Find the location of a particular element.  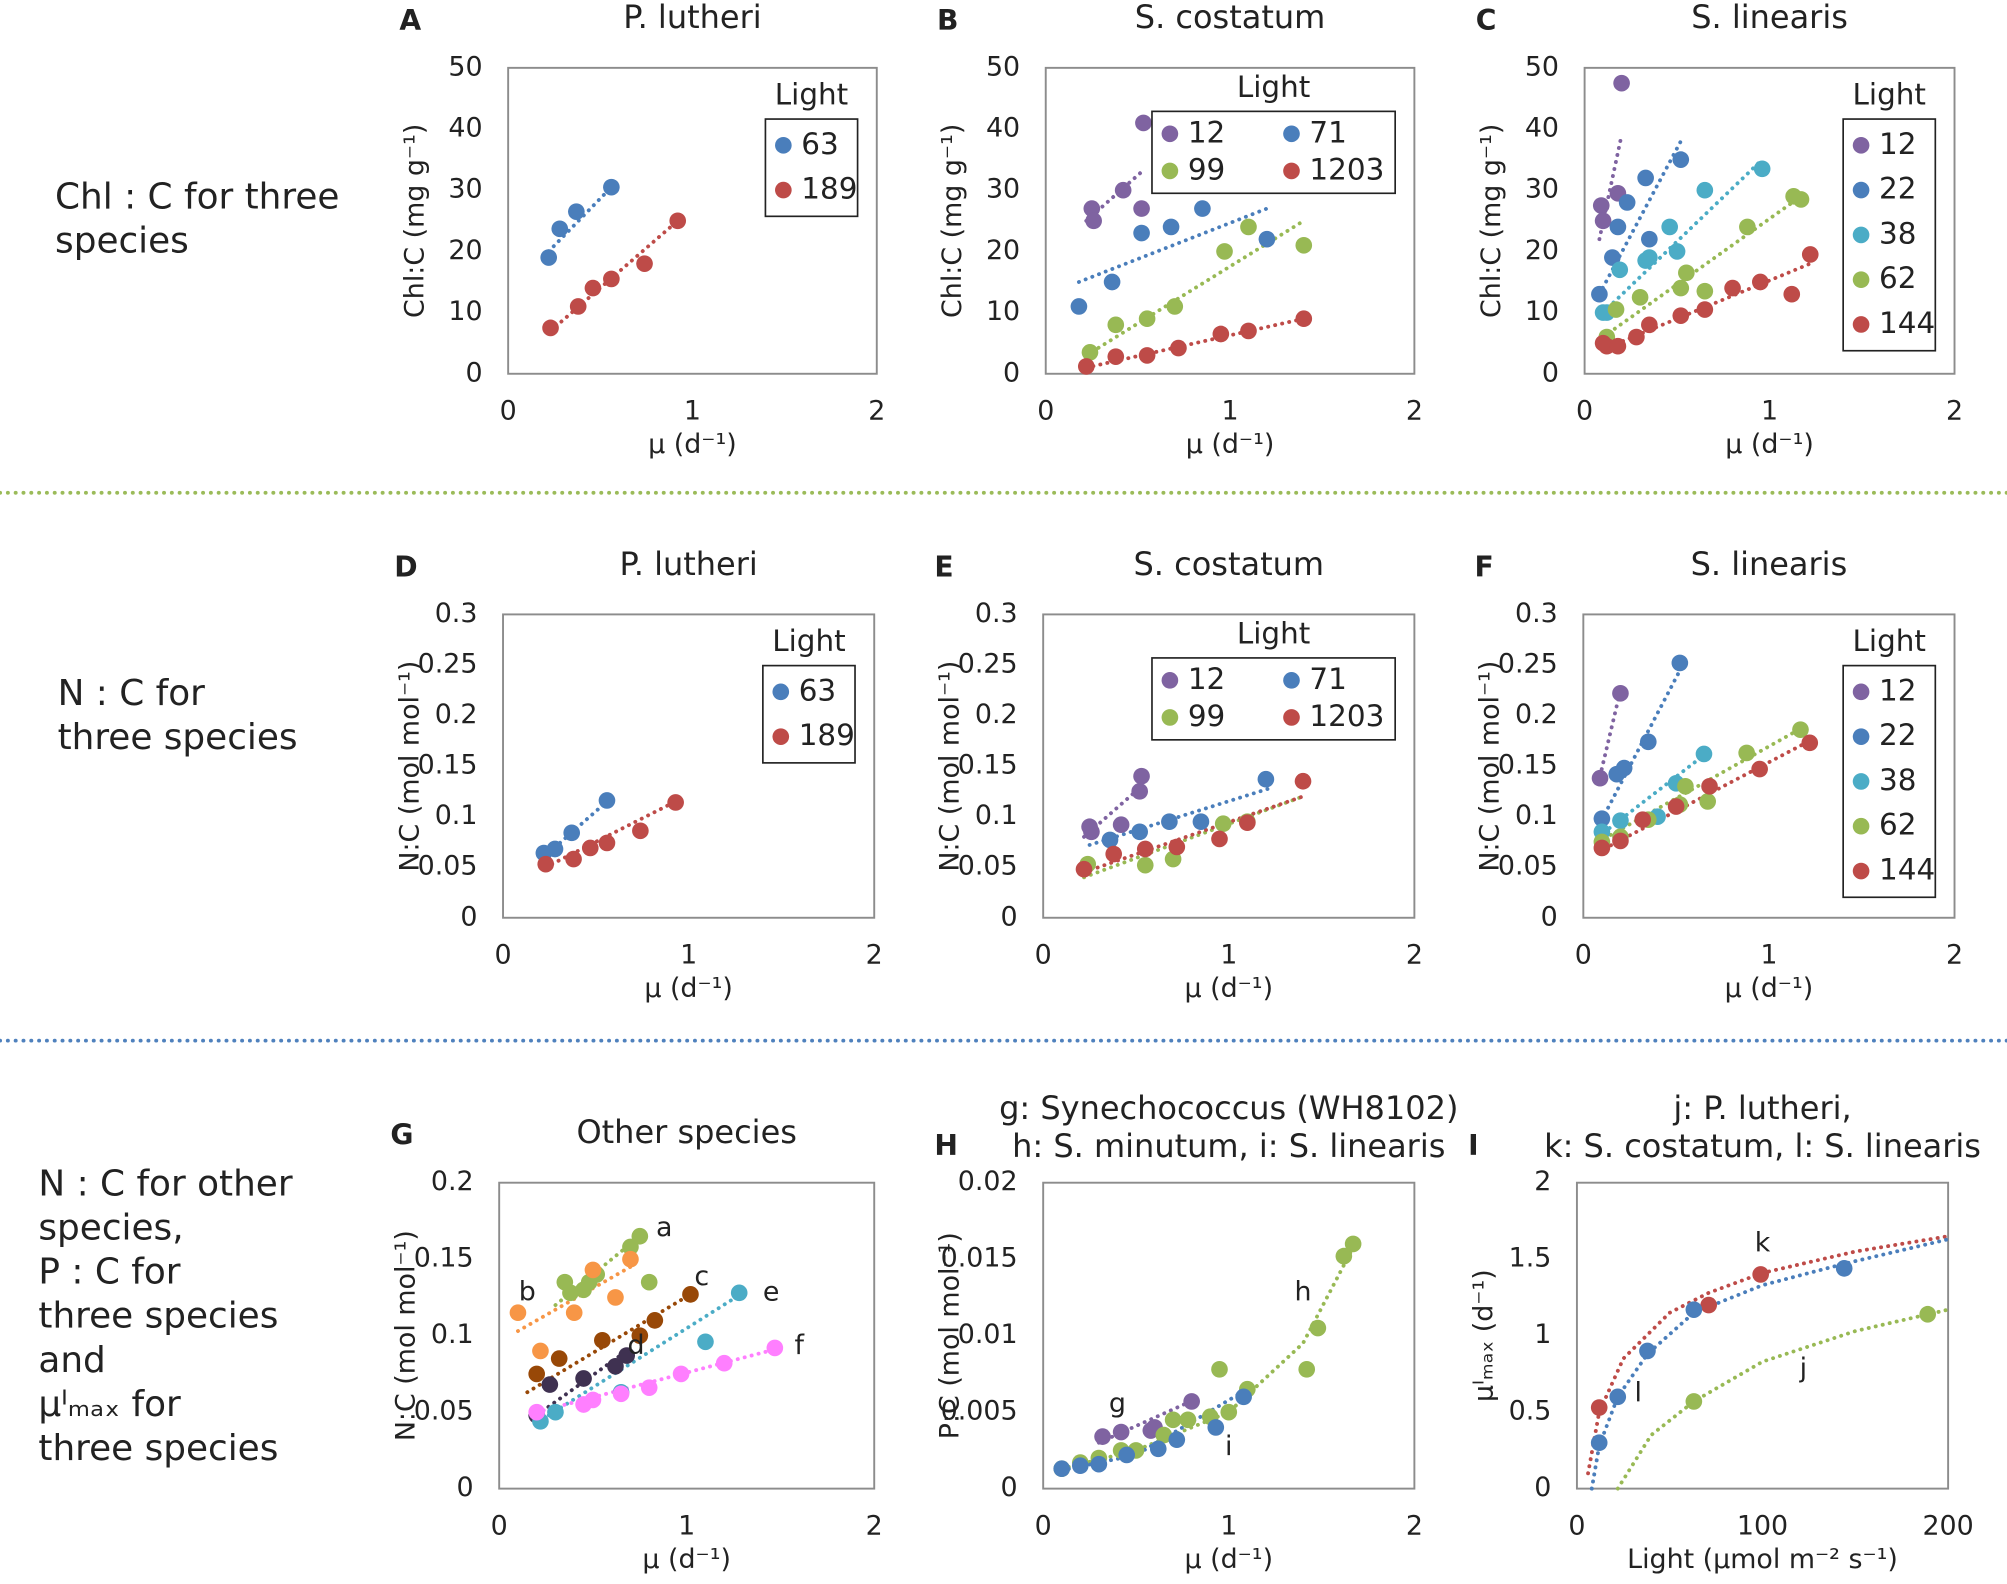

annotation: e is located at coordinates (771, 1291).